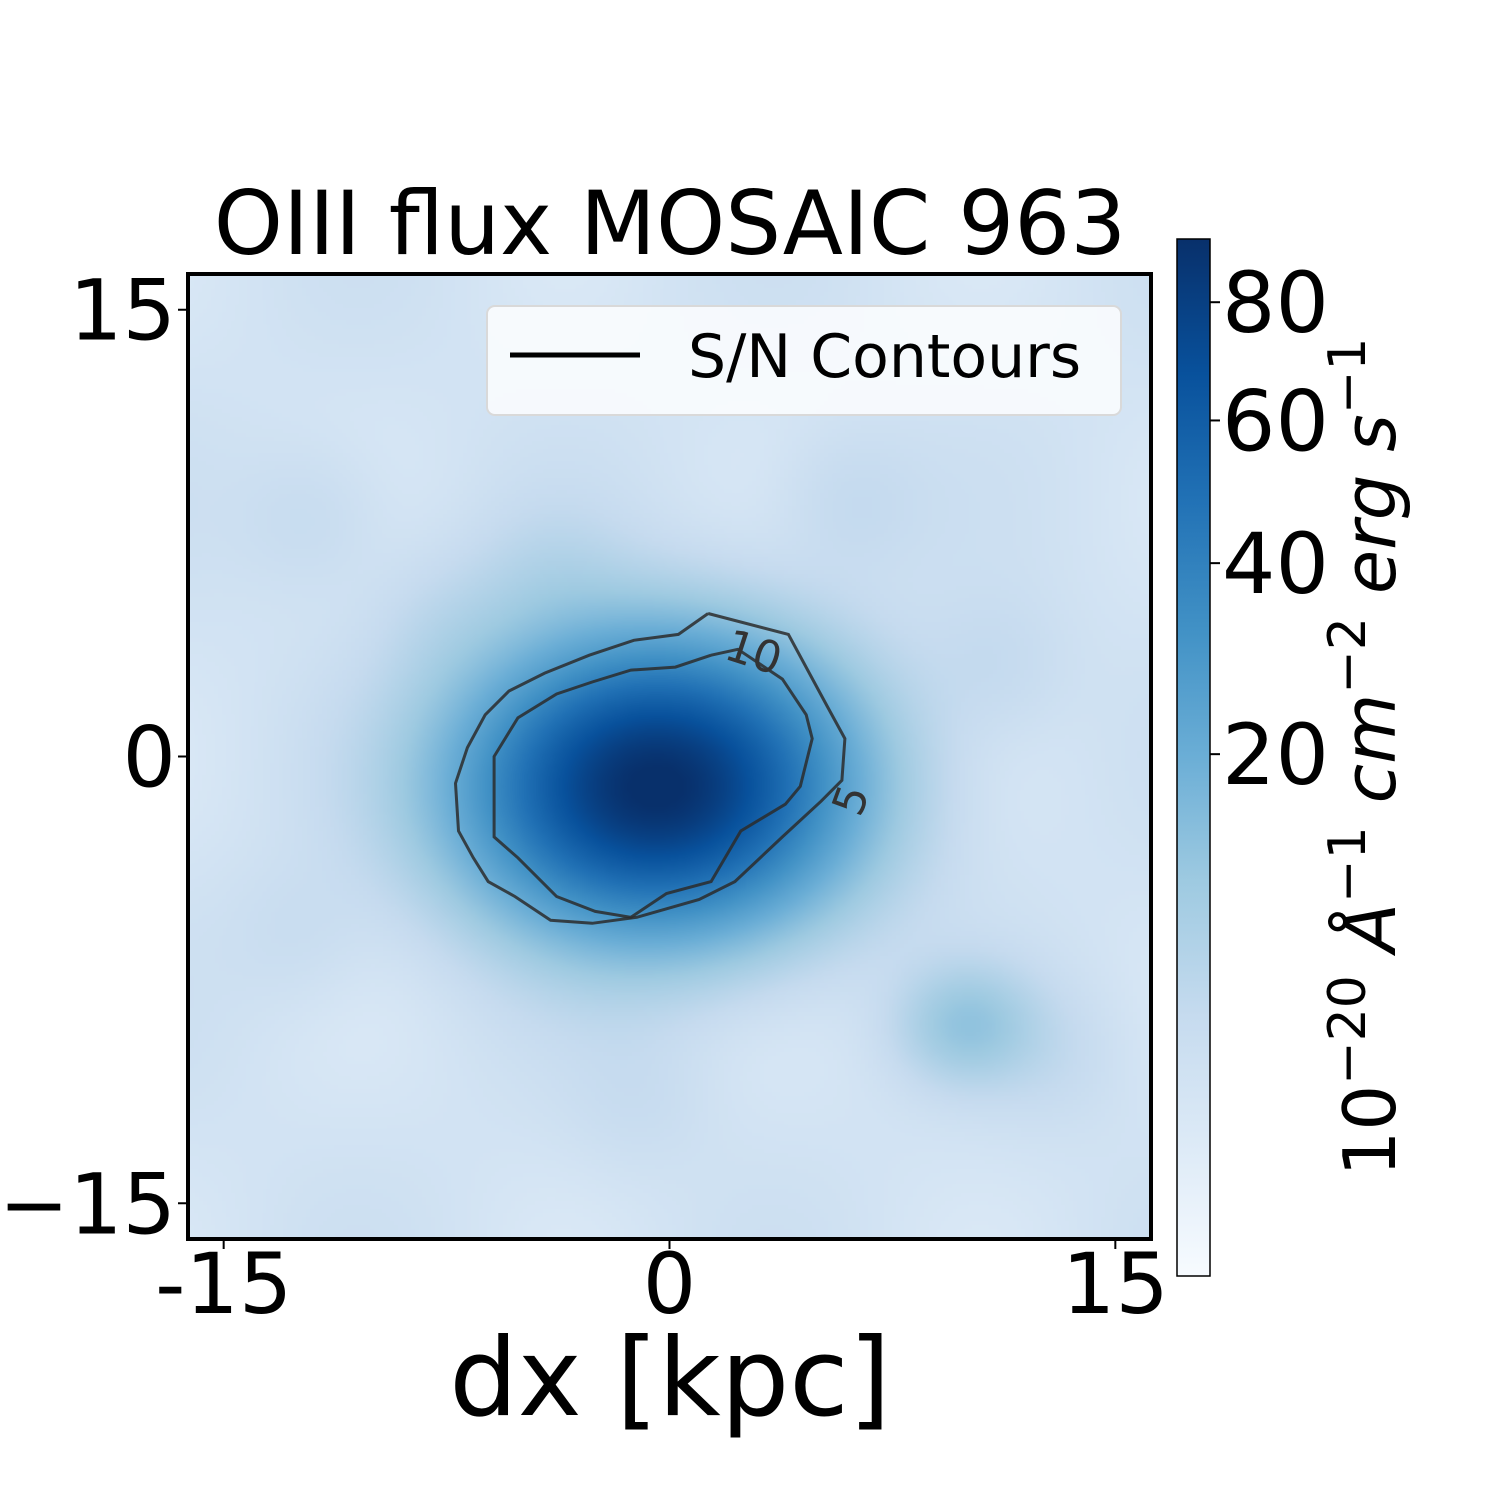 The width and height of the screenshot is (1500, 1500). Describe the element at coordinates (669, 1284) in the screenshot. I see `x-tick-label: 0` at that location.